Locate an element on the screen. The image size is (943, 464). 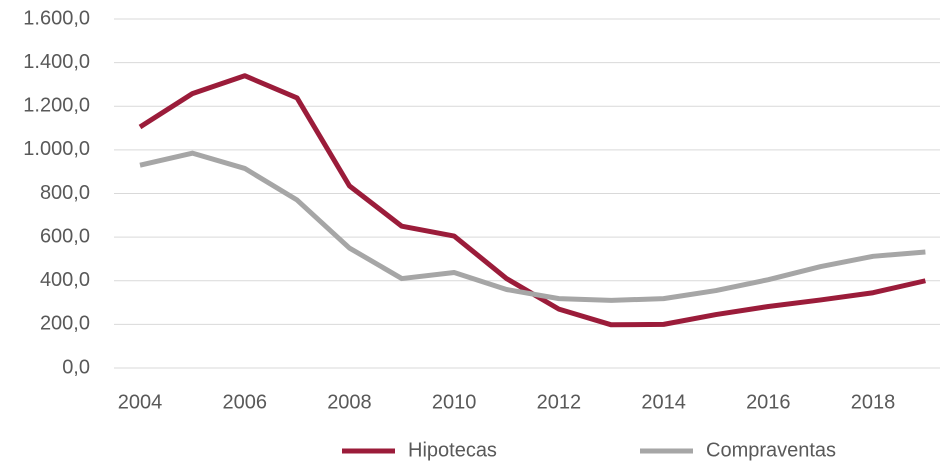
x-tick-label: 2010 is located at coordinates (454, 402).